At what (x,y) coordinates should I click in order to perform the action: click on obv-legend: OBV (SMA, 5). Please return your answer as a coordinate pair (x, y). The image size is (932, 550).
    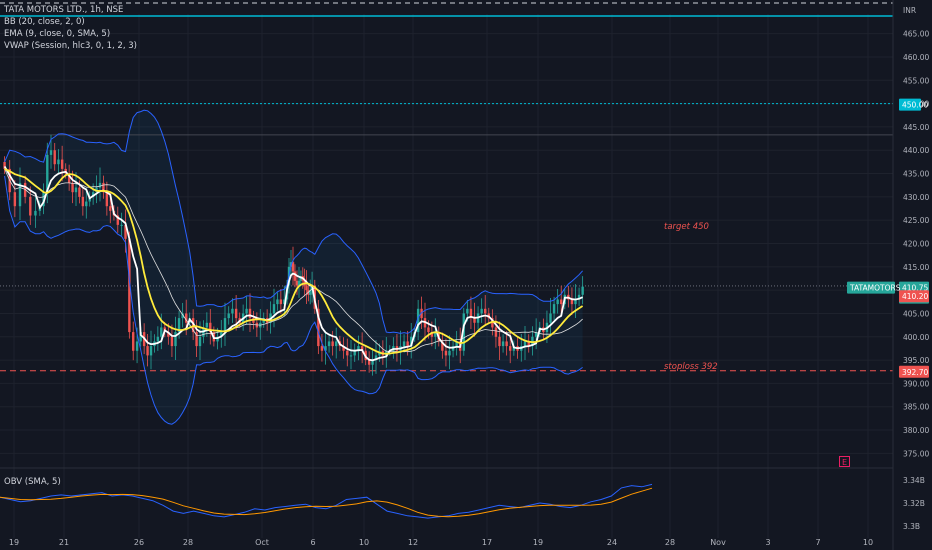
    Looking at the image, I should click on (32, 482).